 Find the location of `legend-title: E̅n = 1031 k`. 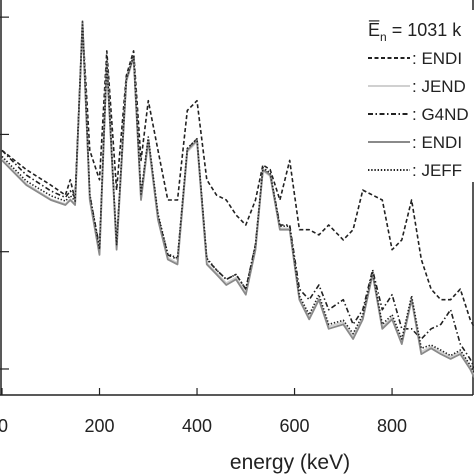

legend-title: E̅n = 1031 k is located at coordinates (415, 32).